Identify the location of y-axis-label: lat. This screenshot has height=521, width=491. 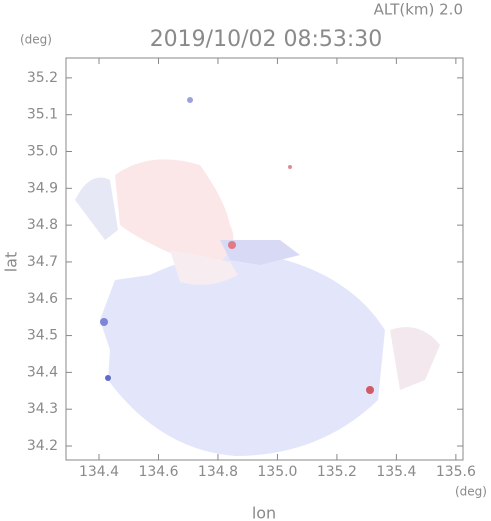
(11, 262).